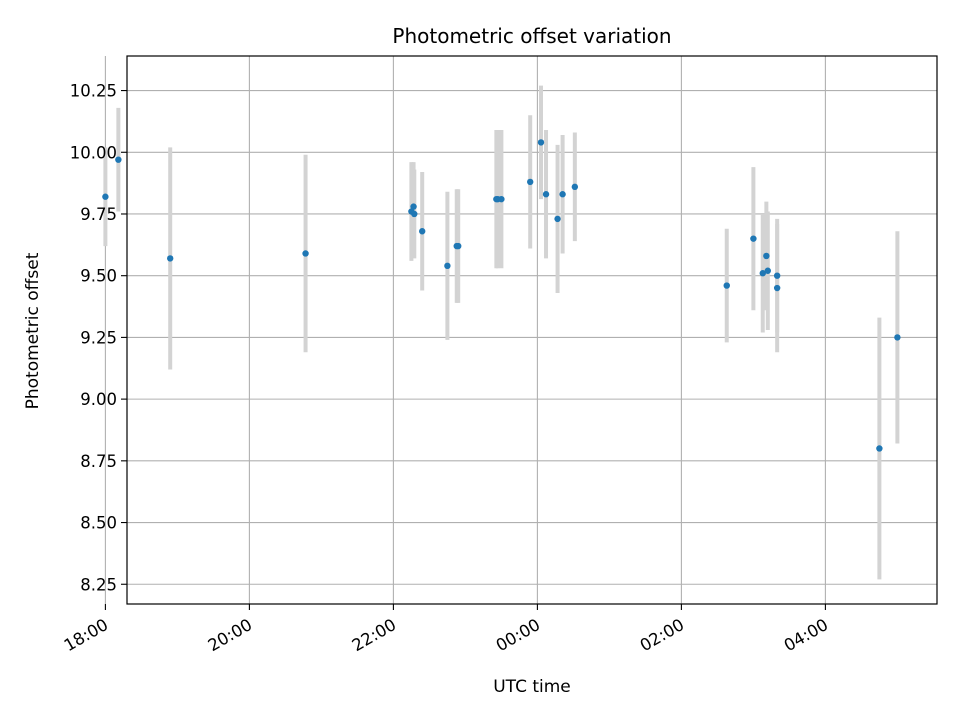 Image resolution: width=960 pixels, height=720 pixels. What do you see at coordinates (98, 276) in the screenshot?
I see `y-tick-label: 9.50` at bounding box center [98, 276].